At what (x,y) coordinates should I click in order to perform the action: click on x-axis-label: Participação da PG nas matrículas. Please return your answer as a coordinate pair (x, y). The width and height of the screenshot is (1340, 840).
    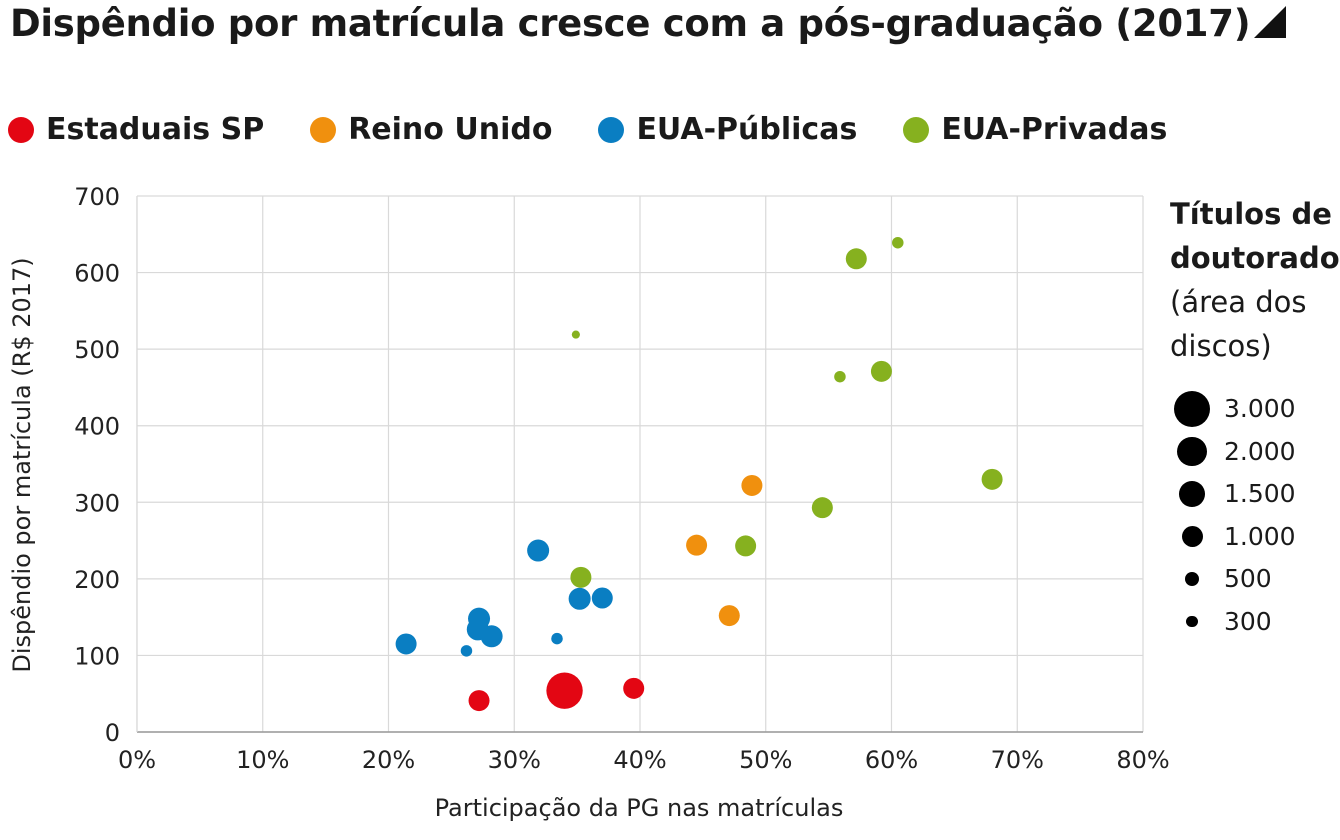
    Looking at the image, I should click on (639, 808).